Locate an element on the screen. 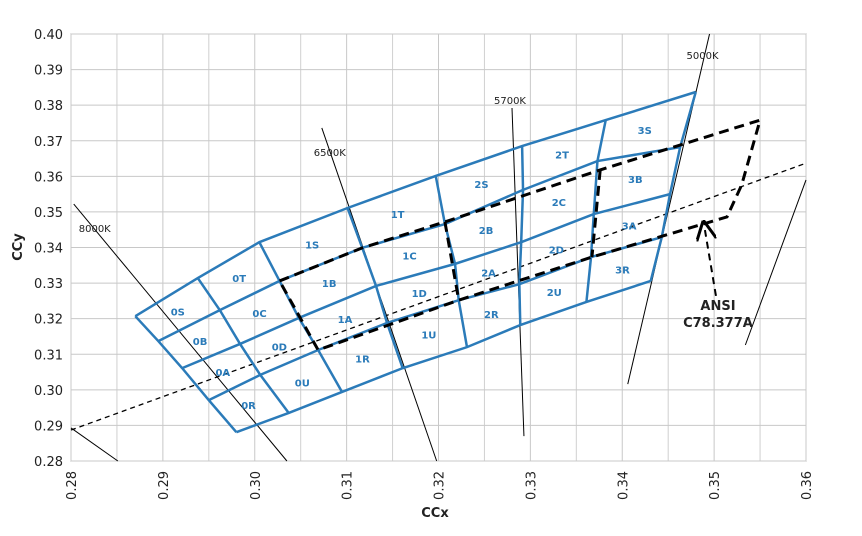 This screenshot has height=536, width=862. bin-label: 2U is located at coordinates (554, 293).